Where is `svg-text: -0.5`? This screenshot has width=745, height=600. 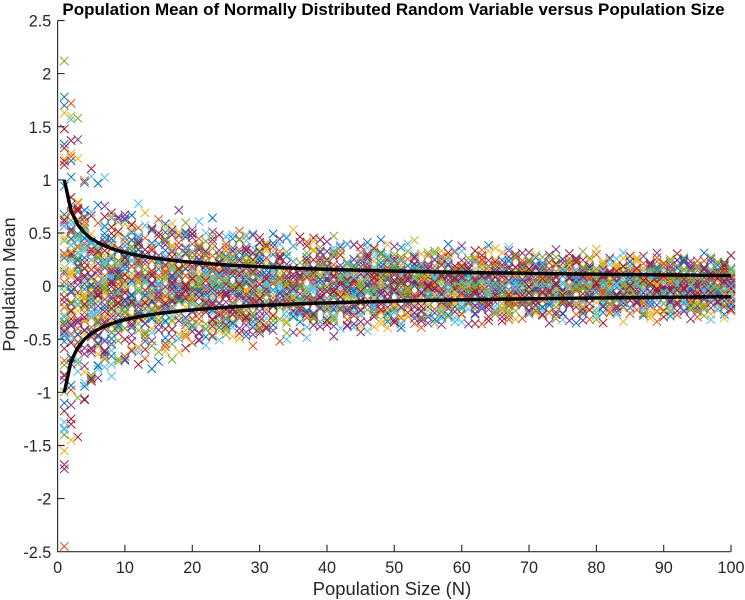 svg-text: -0.5 is located at coordinates (37, 340).